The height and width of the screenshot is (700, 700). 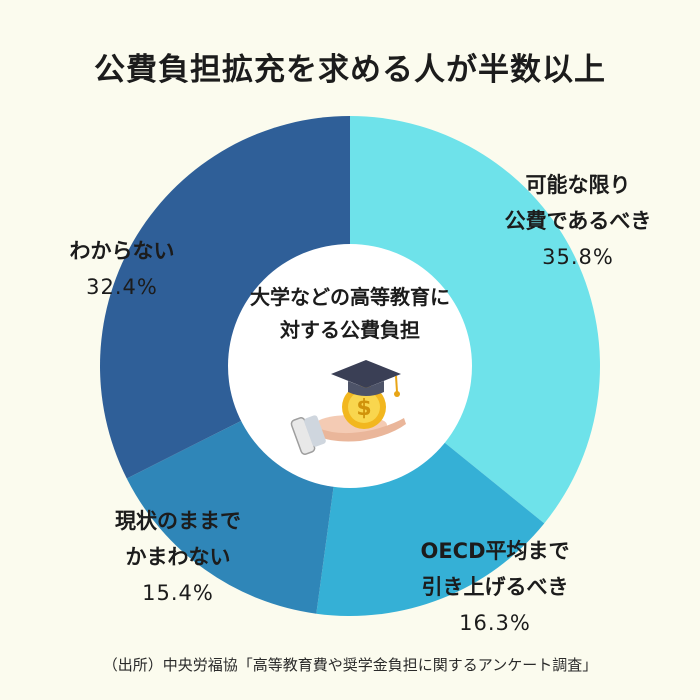 I want to click on slice-label-3-line-2: かまわない, so click(x=178, y=557).